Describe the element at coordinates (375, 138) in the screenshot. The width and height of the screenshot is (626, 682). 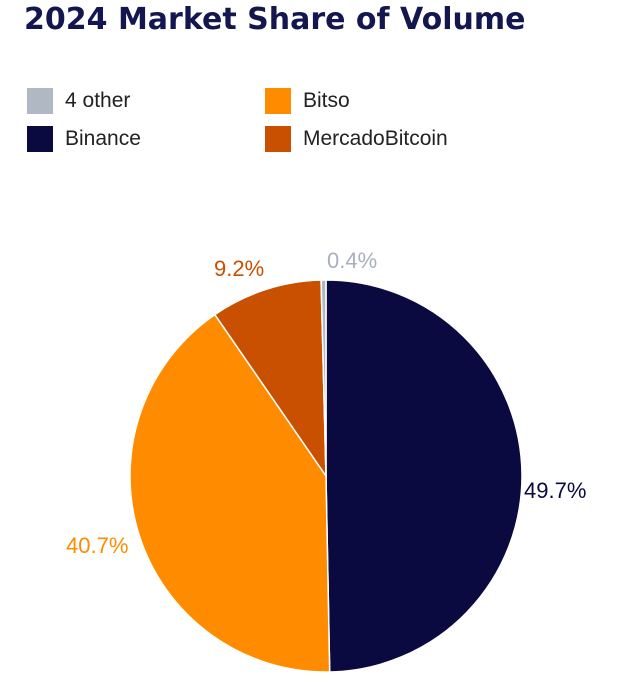
I see `legend-label-mercadobitcoin: MercadoBitcoin` at that location.